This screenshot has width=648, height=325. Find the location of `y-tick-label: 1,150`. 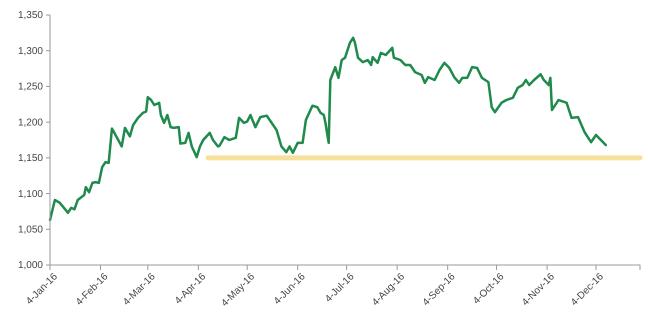

y-tick-label: 1,150 is located at coordinates (31, 158).